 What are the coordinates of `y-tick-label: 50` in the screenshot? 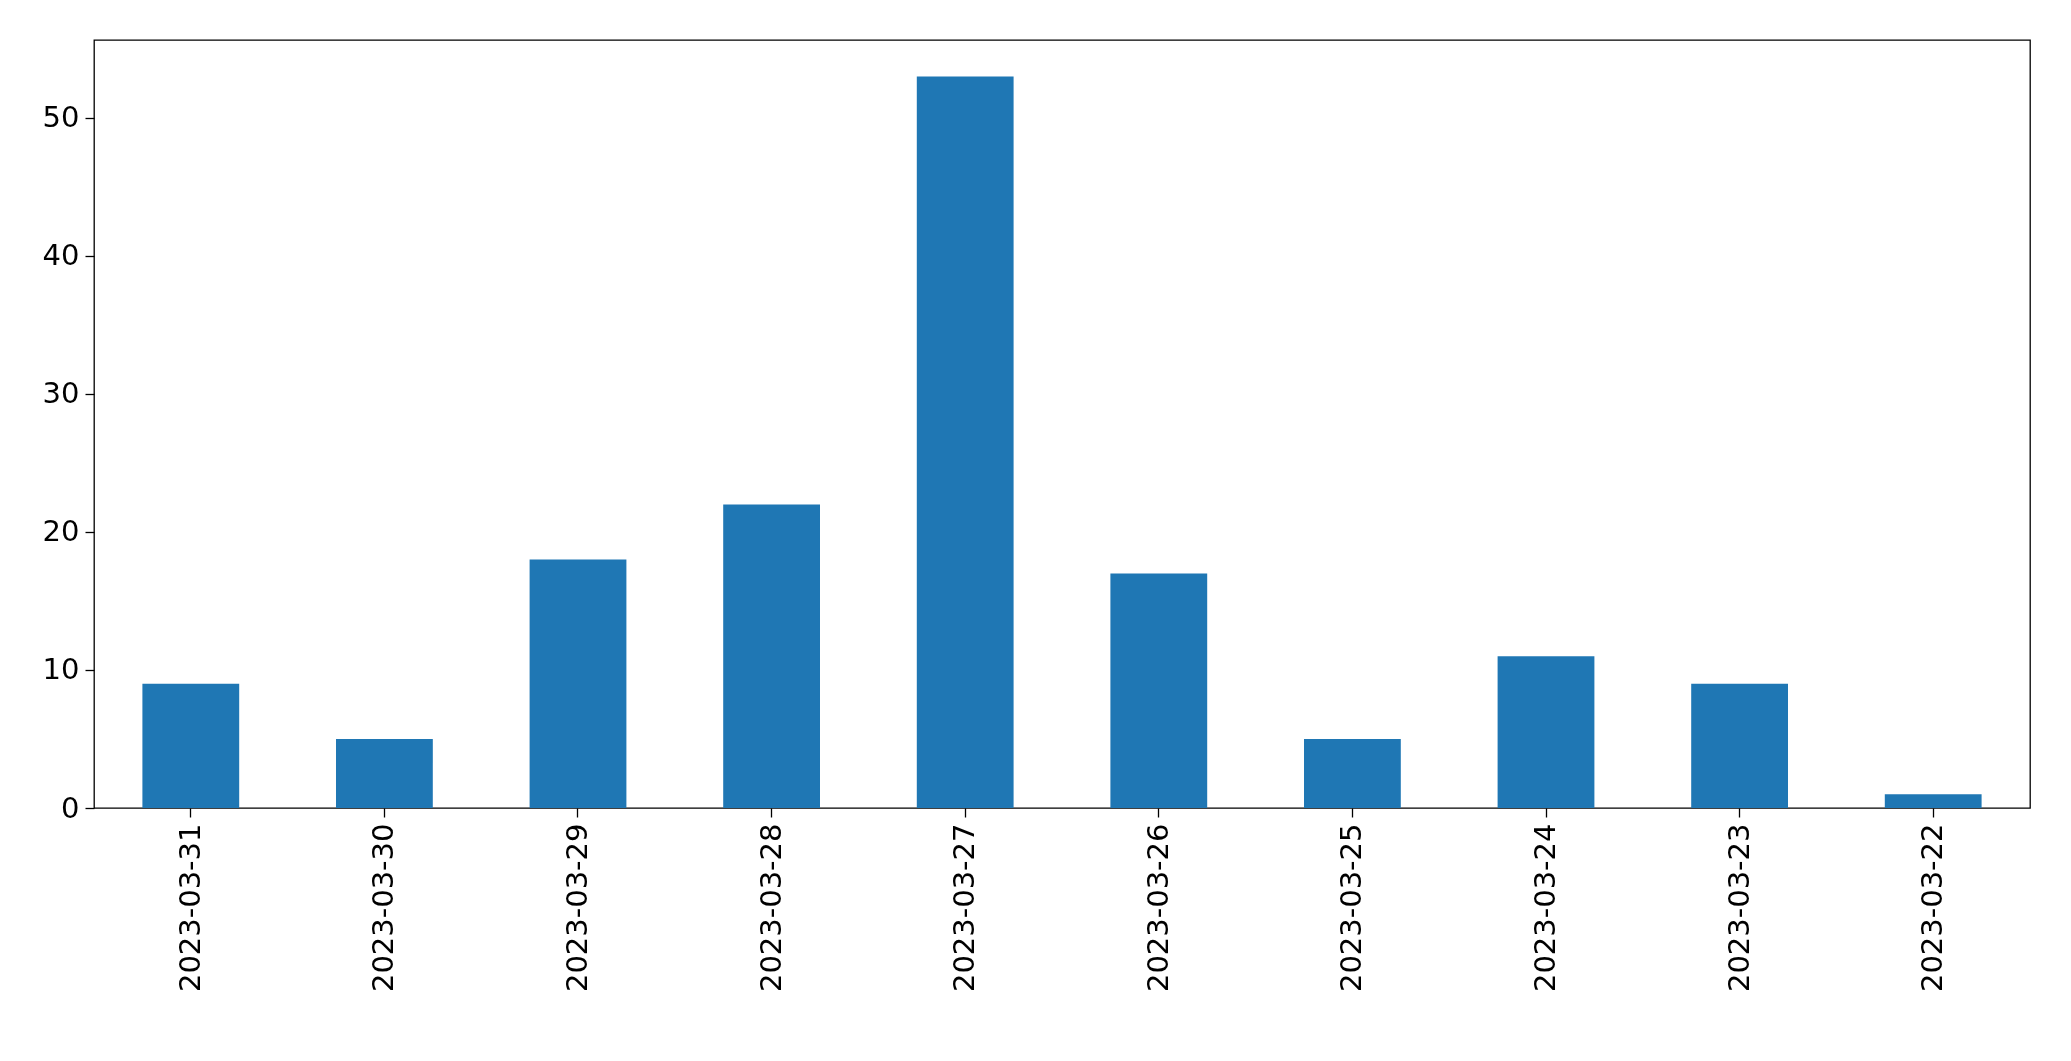 It's located at (61, 117).